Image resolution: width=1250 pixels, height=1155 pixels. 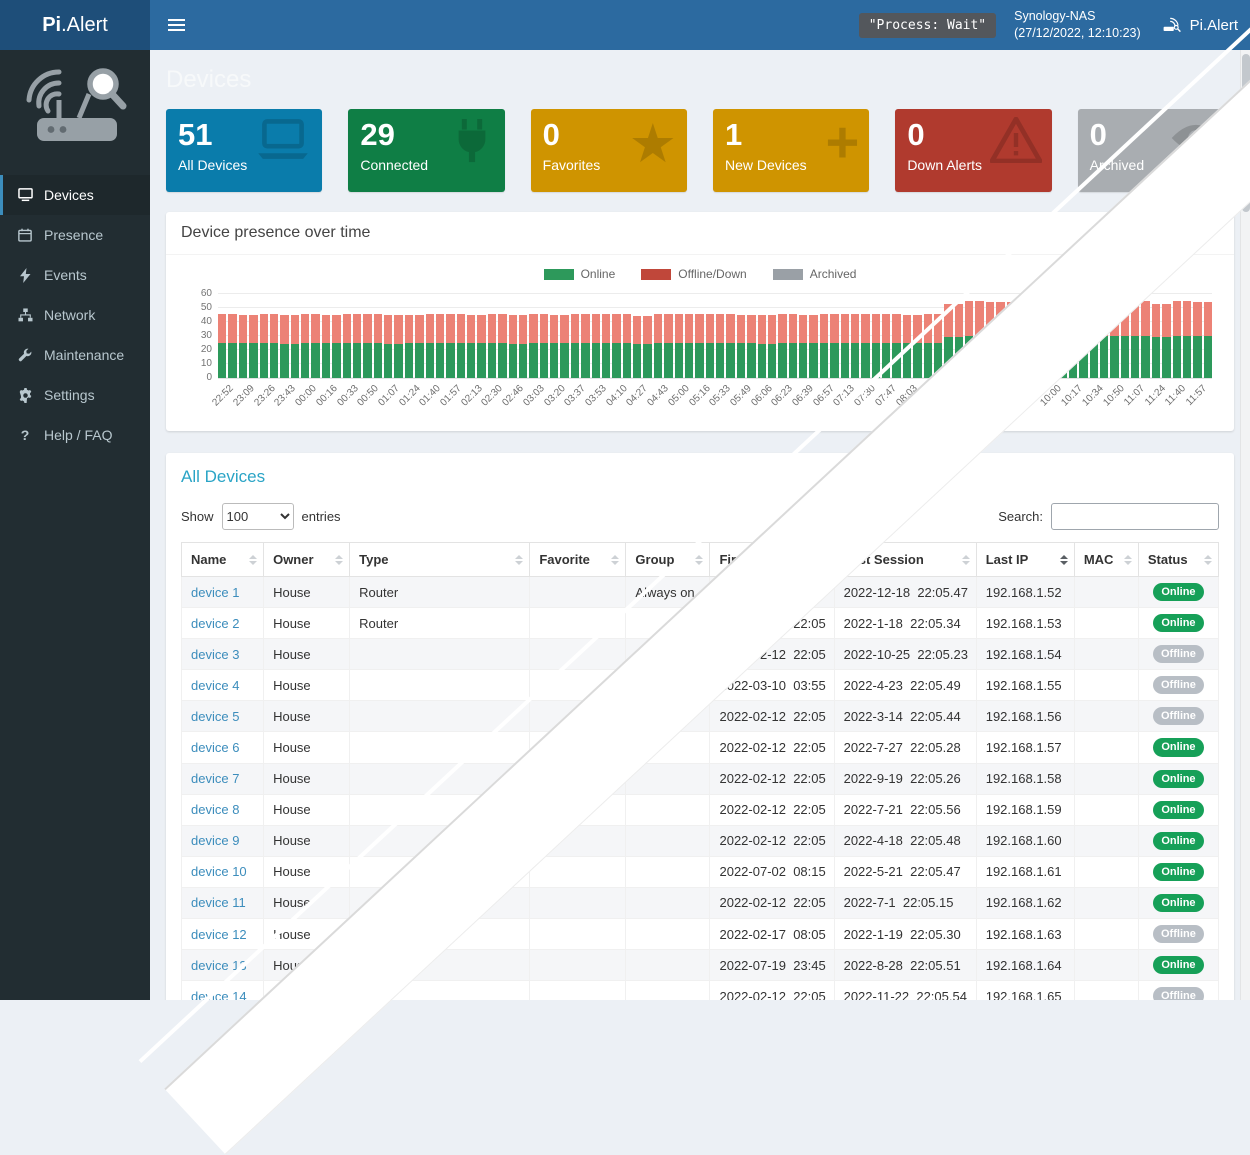 I want to click on maintenance-icon, so click(x=25, y=355).